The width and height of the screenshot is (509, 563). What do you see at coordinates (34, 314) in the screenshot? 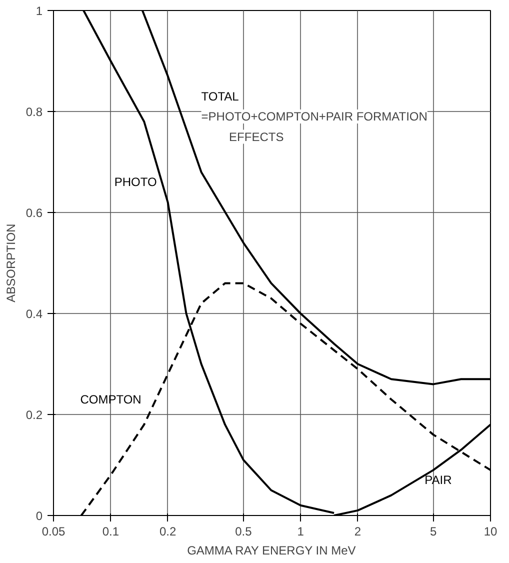
I see `y-tick-label: 0.4` at bounding box center [34, 314].